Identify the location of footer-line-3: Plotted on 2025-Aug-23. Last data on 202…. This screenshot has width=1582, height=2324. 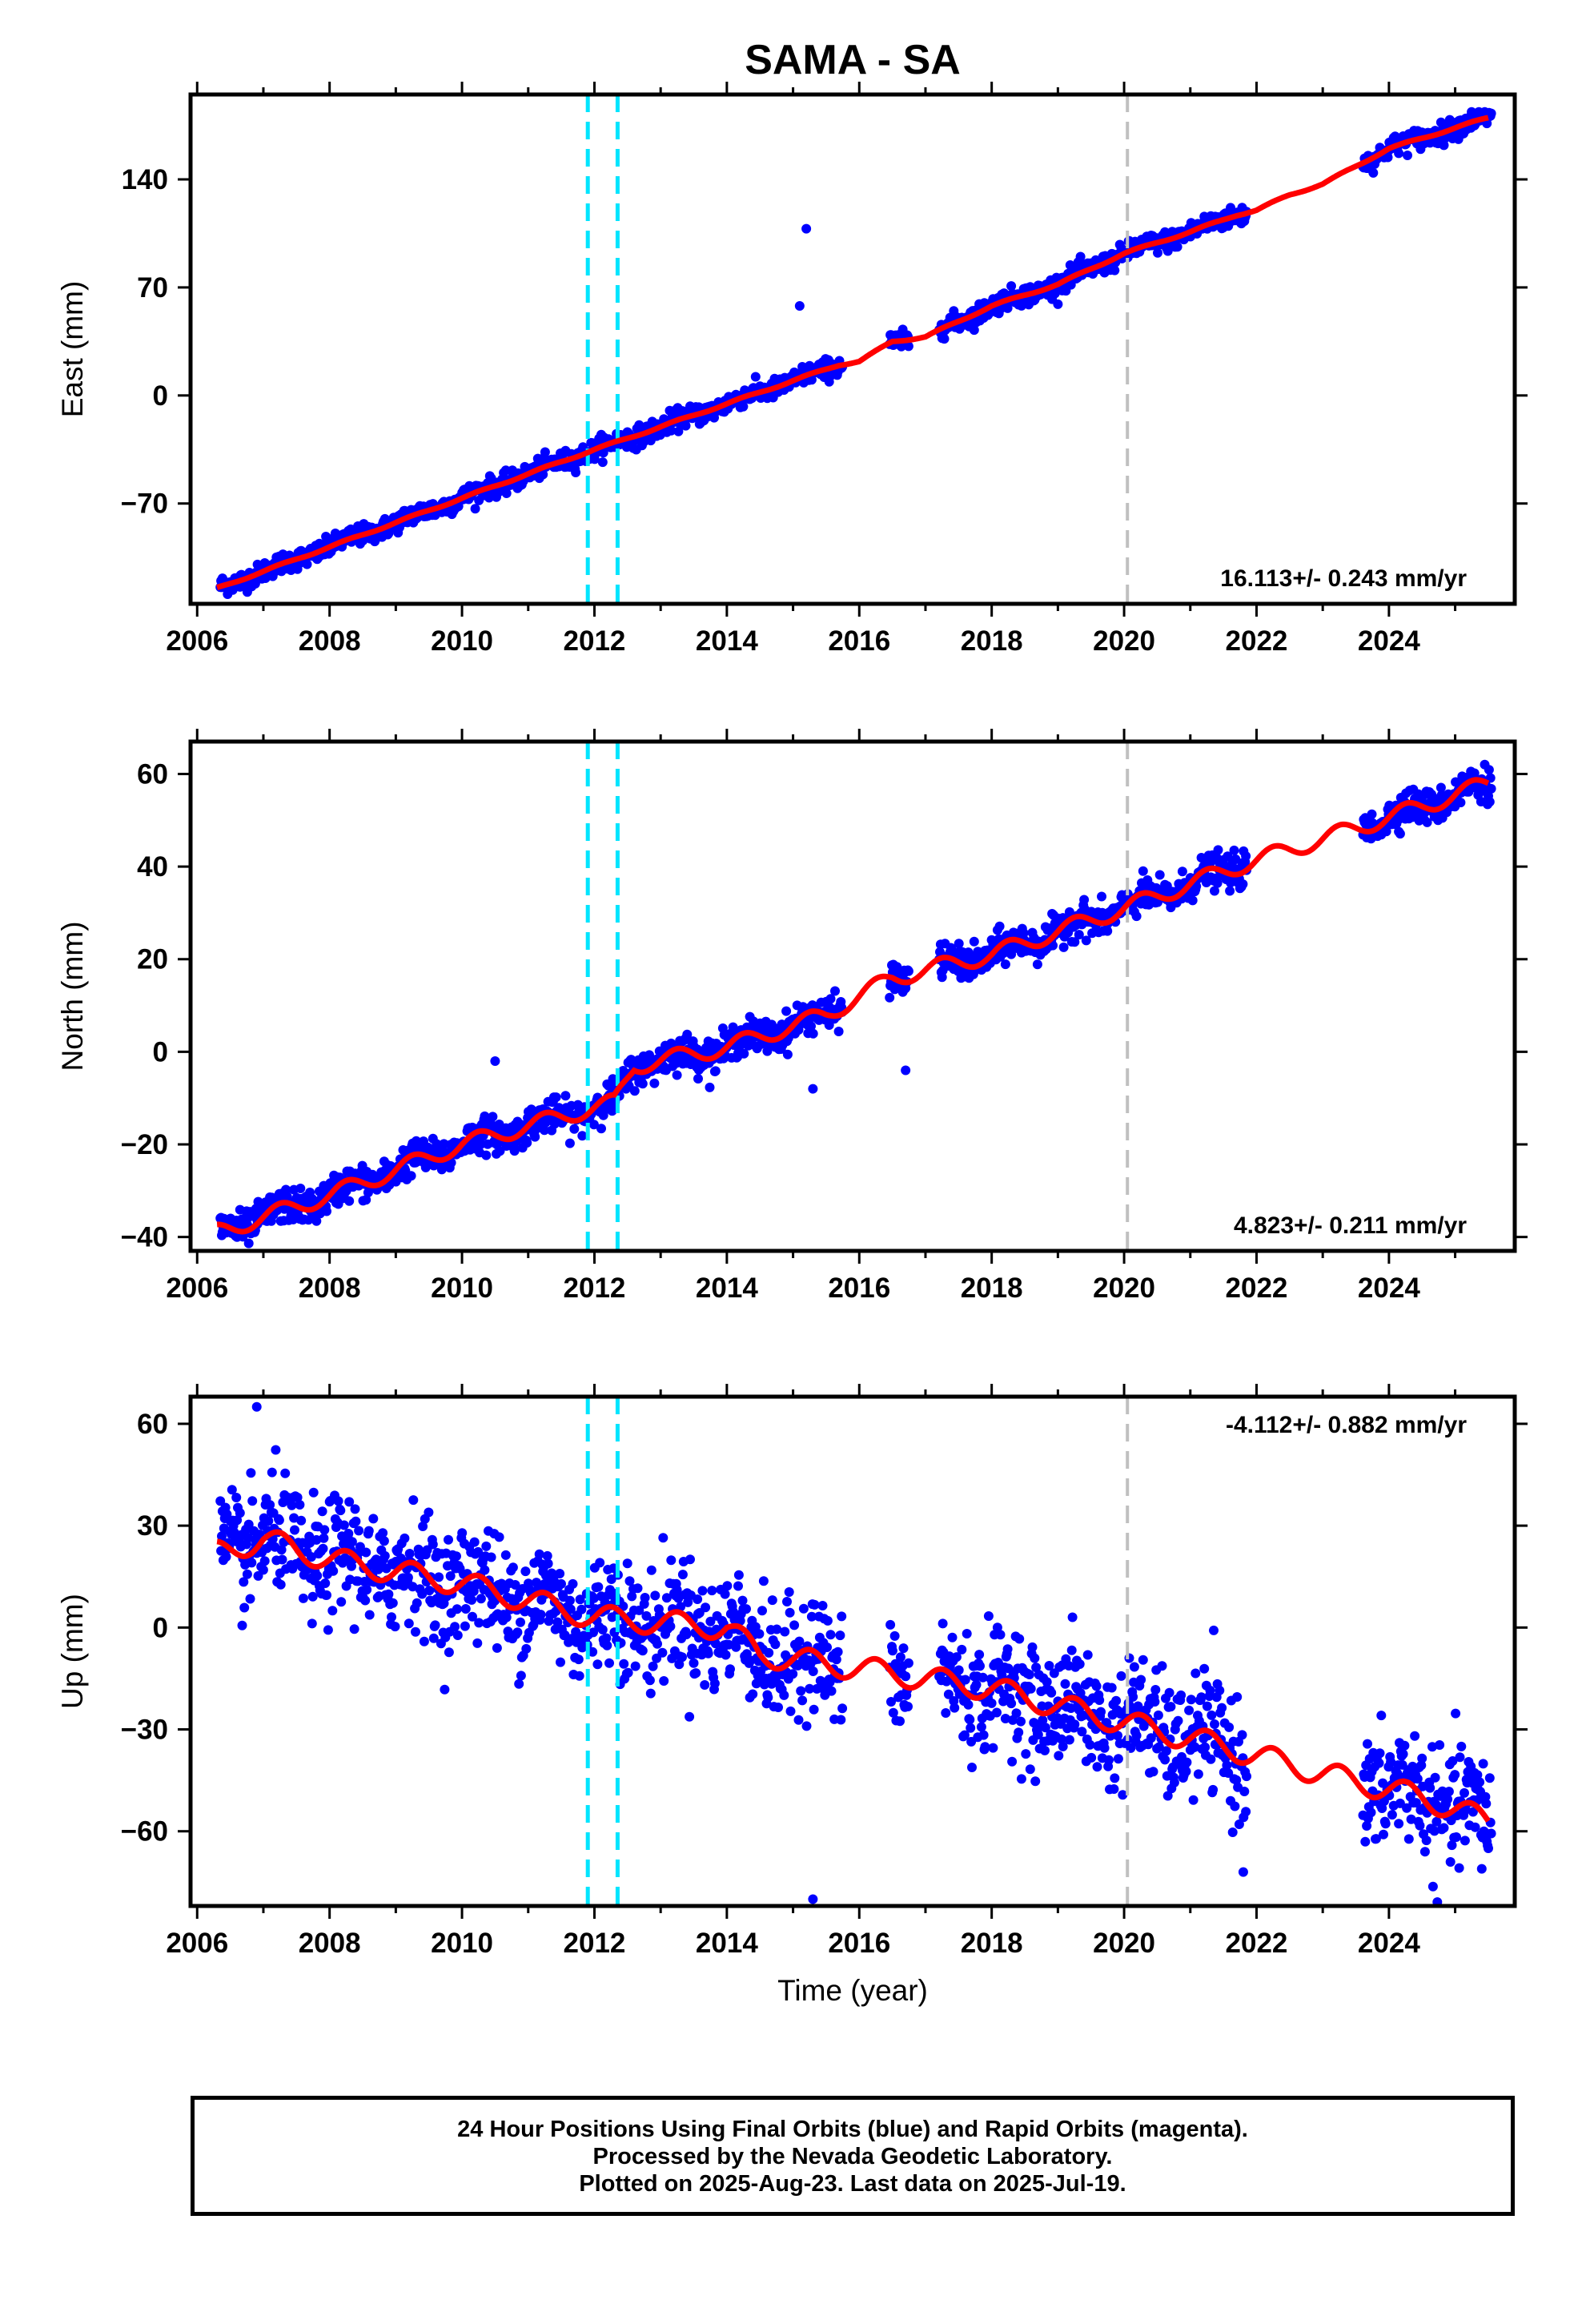
(852, 2184).